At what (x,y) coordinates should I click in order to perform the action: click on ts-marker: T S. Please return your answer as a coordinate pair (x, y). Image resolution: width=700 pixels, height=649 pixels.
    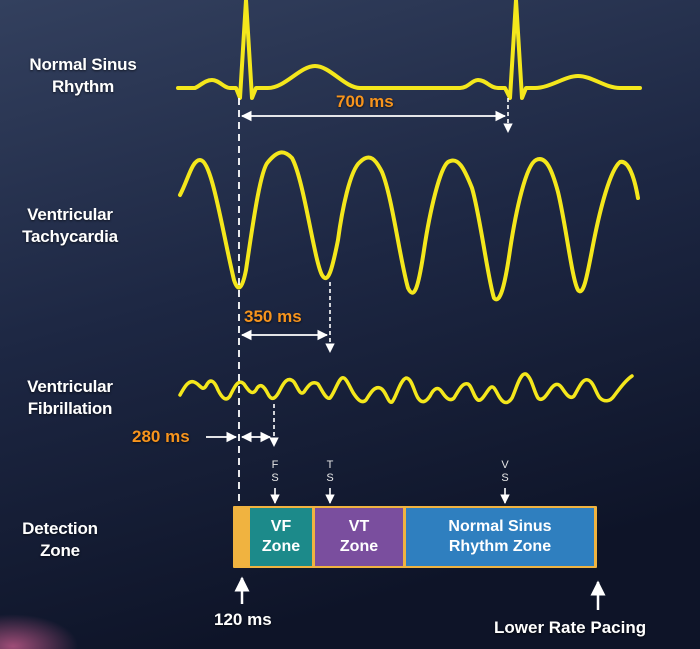
    Looking at the image, I should click on (330, 472).